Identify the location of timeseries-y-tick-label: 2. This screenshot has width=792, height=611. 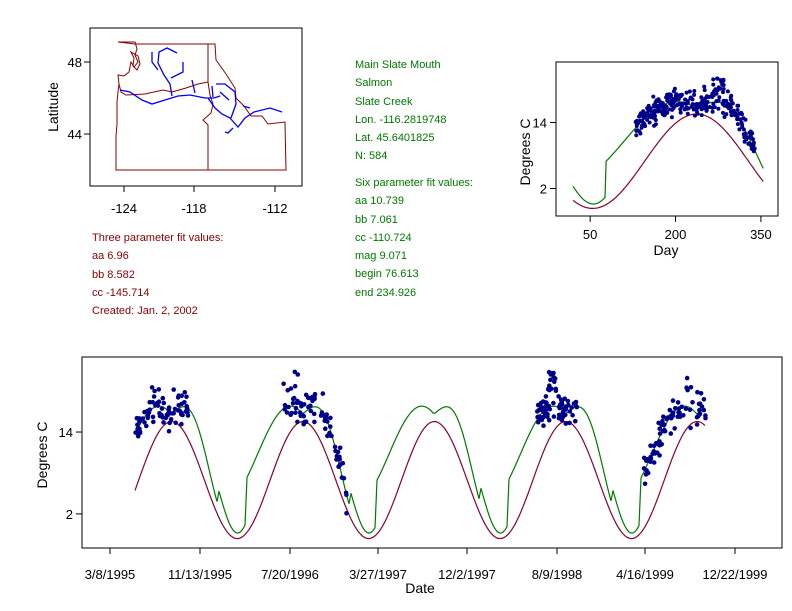
(69, 514).